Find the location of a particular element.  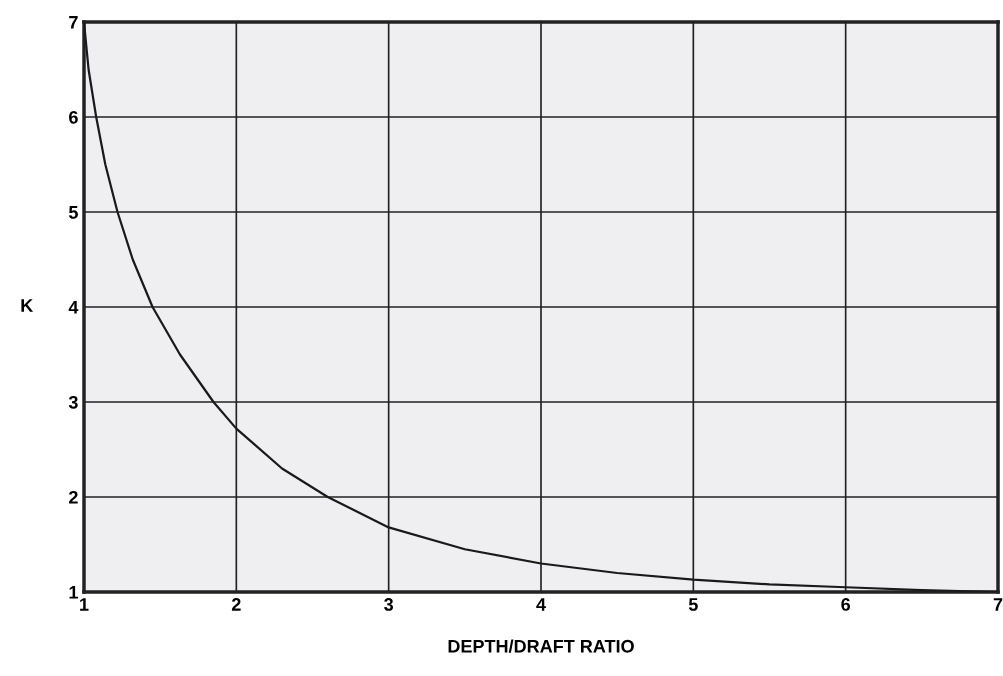

y-tick-label: 4 is located at coordinates (73, 307).